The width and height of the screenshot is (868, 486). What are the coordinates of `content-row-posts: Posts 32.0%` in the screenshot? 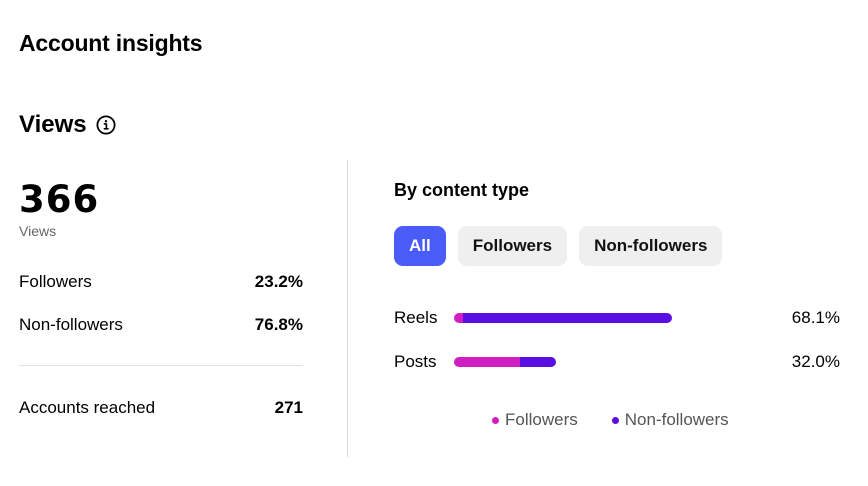 It's located at (617, 362).